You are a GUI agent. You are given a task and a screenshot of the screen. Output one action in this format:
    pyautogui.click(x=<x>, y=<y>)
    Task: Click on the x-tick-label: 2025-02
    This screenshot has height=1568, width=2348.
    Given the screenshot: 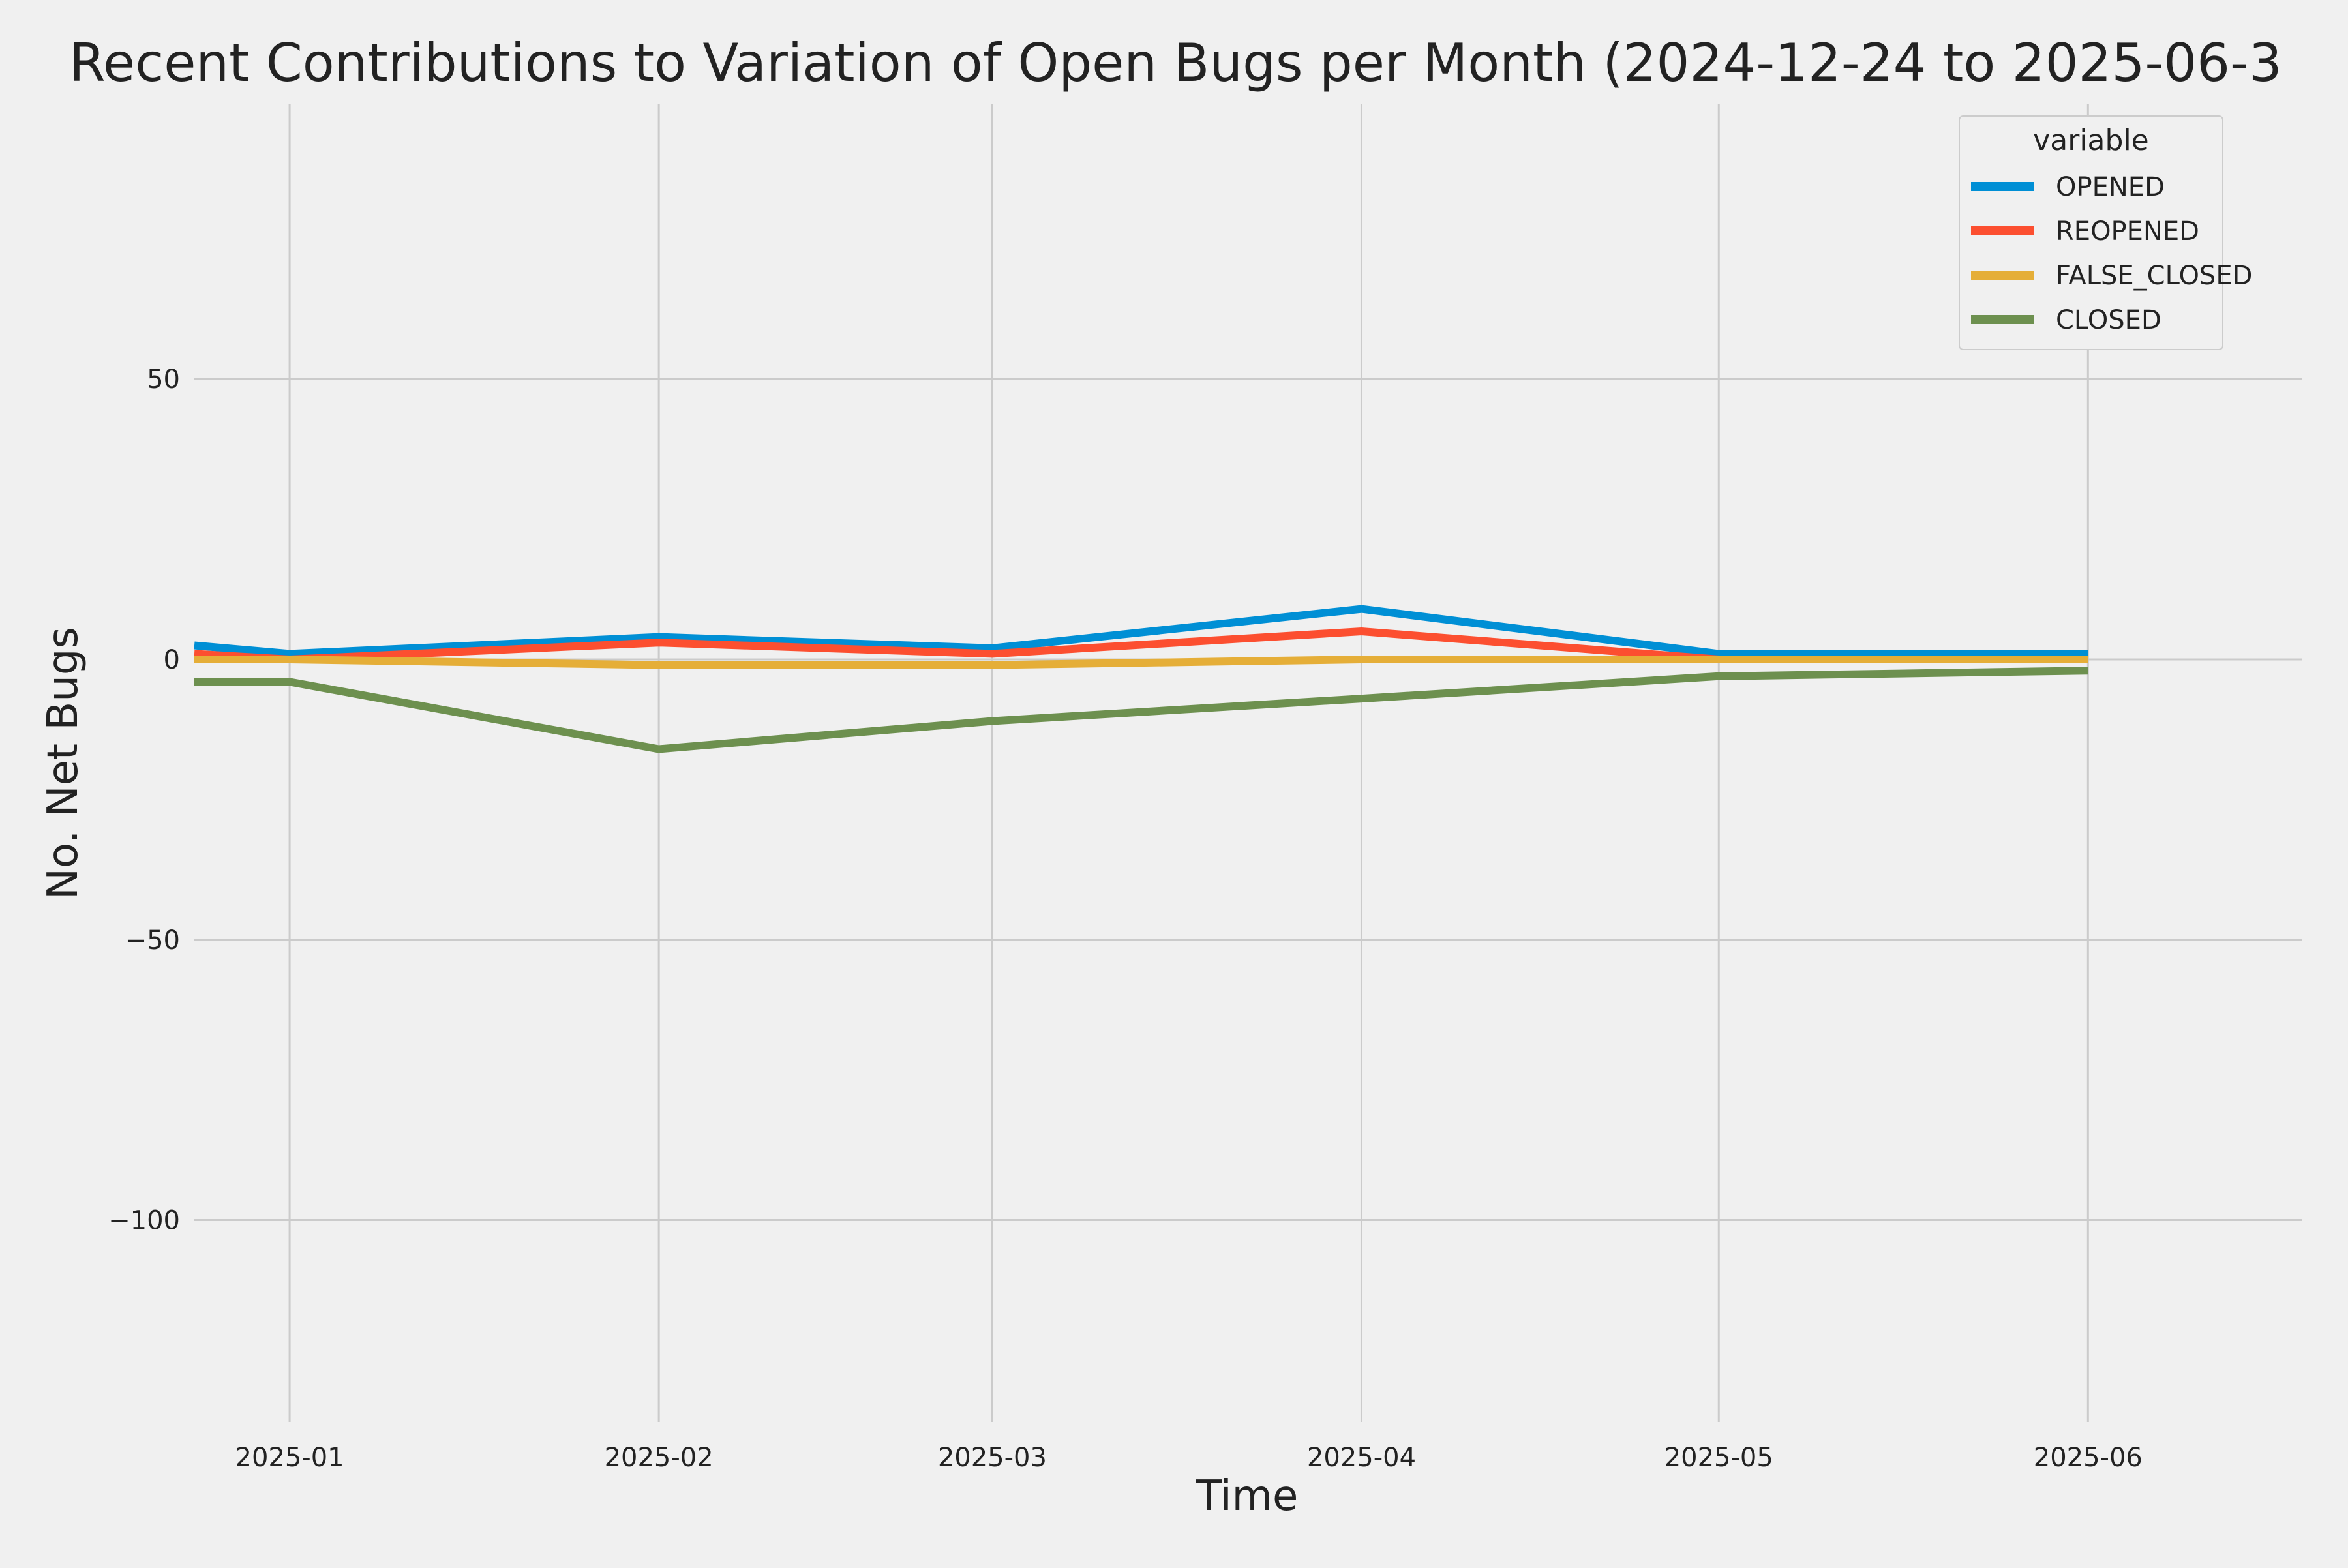 What is the action you would take?
    pyautogui.click(x=660, y=1458)
    